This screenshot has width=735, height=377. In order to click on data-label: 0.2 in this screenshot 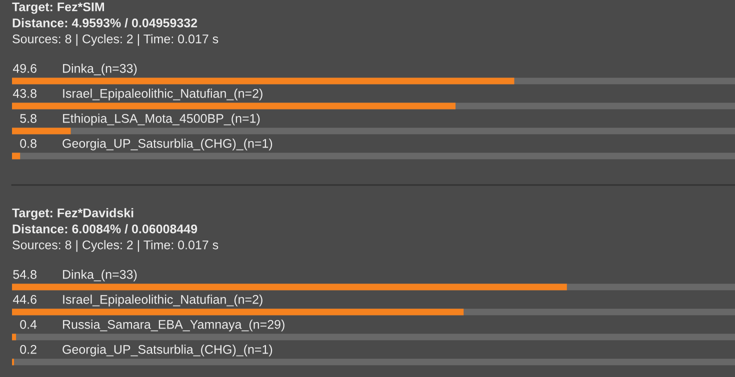, I will do `click(28, 349)`.